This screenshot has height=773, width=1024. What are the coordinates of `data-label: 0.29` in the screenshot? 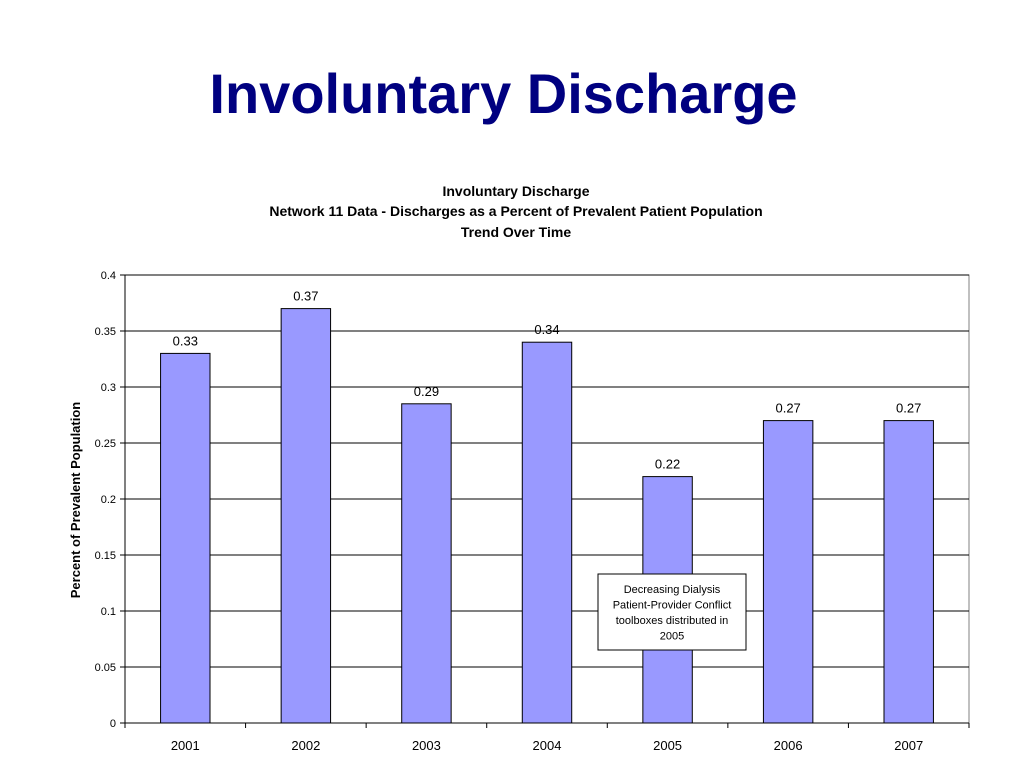 It's located at (426, 391).